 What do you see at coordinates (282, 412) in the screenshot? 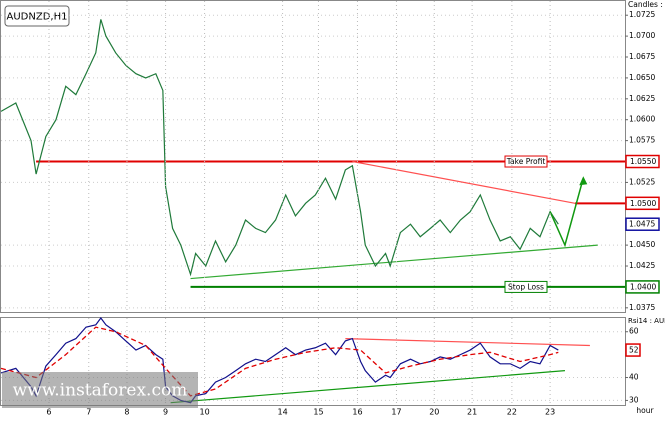
I see `x-tick-label: 14` at bounding box center [282, 412].